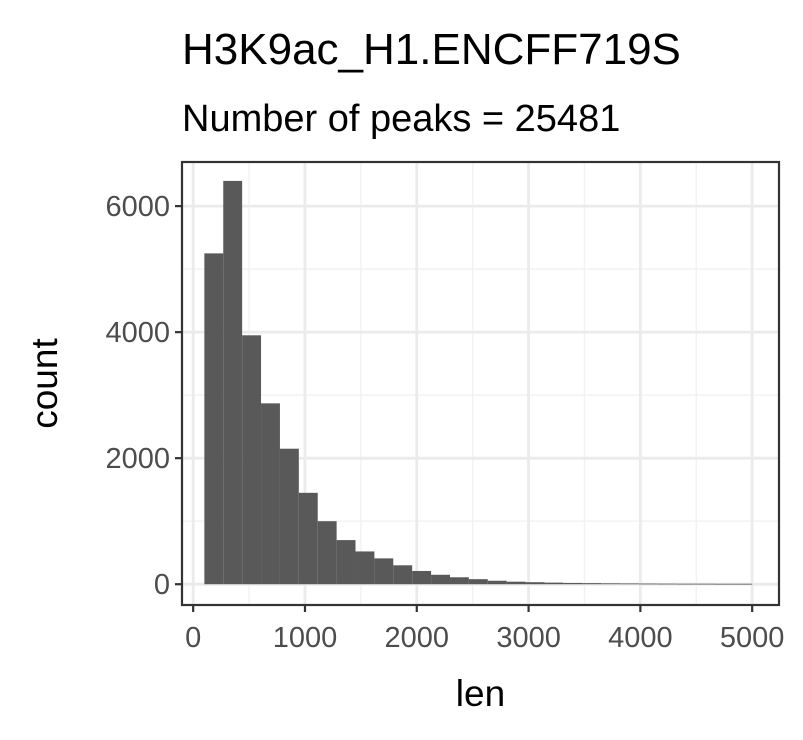 This screenshot has width=803, height=740. I want to click on y-axis-title: count, so click(44, 383).